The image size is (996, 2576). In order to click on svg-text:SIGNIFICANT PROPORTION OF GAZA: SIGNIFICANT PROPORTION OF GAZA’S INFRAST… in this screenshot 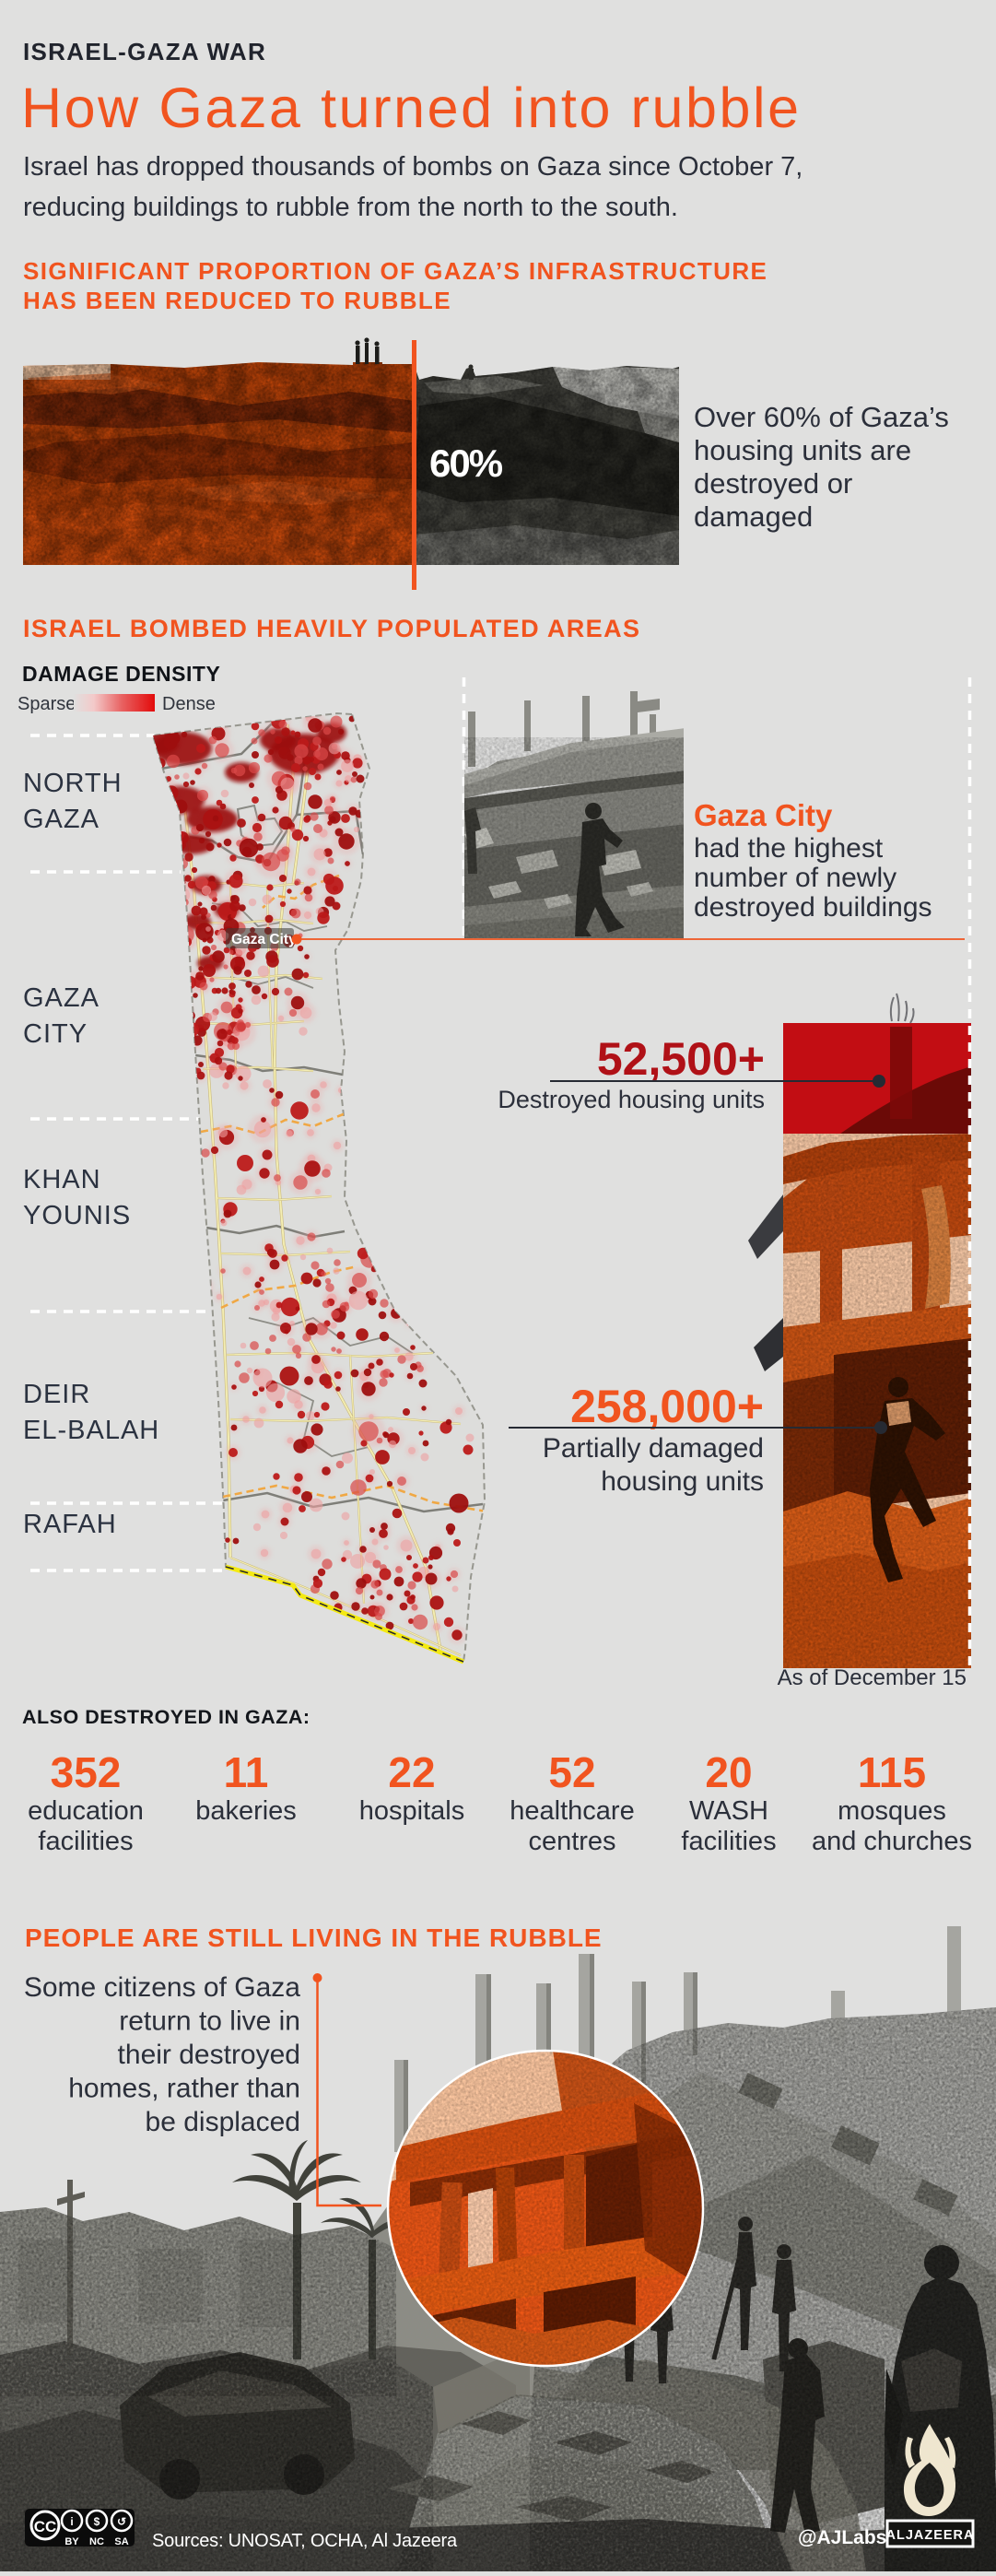, I will do `click(395, 271)`.